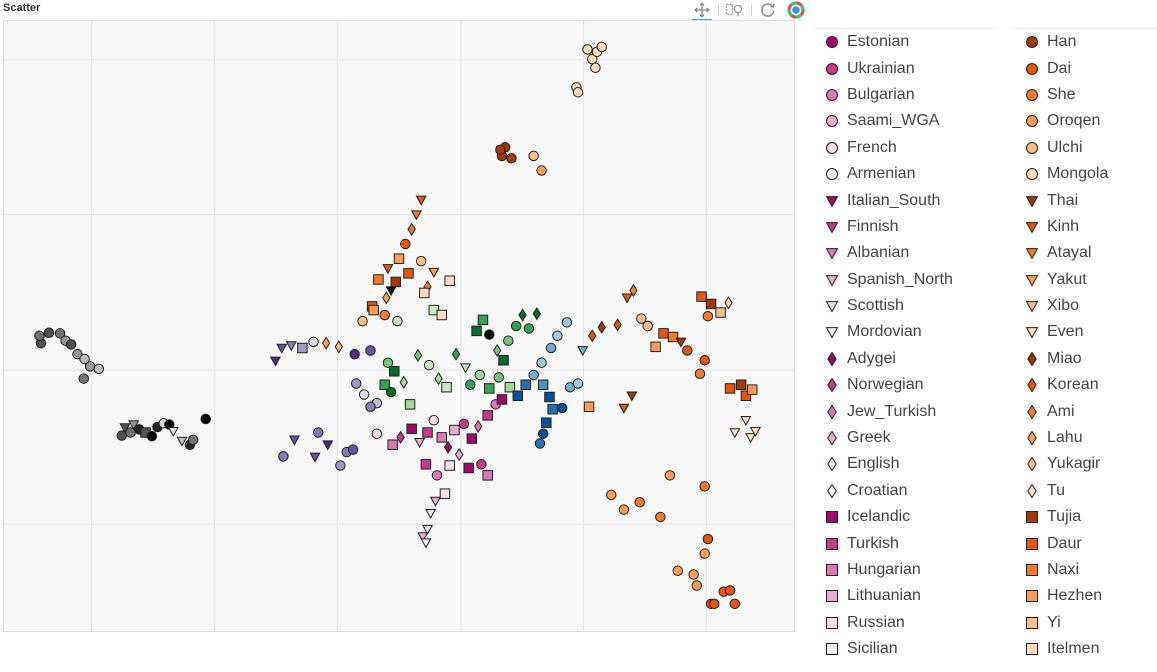 Image resolution: width=1157 pixels, height=672 pixels. I want to click on legend-item: Ami, so click(1084, 411).